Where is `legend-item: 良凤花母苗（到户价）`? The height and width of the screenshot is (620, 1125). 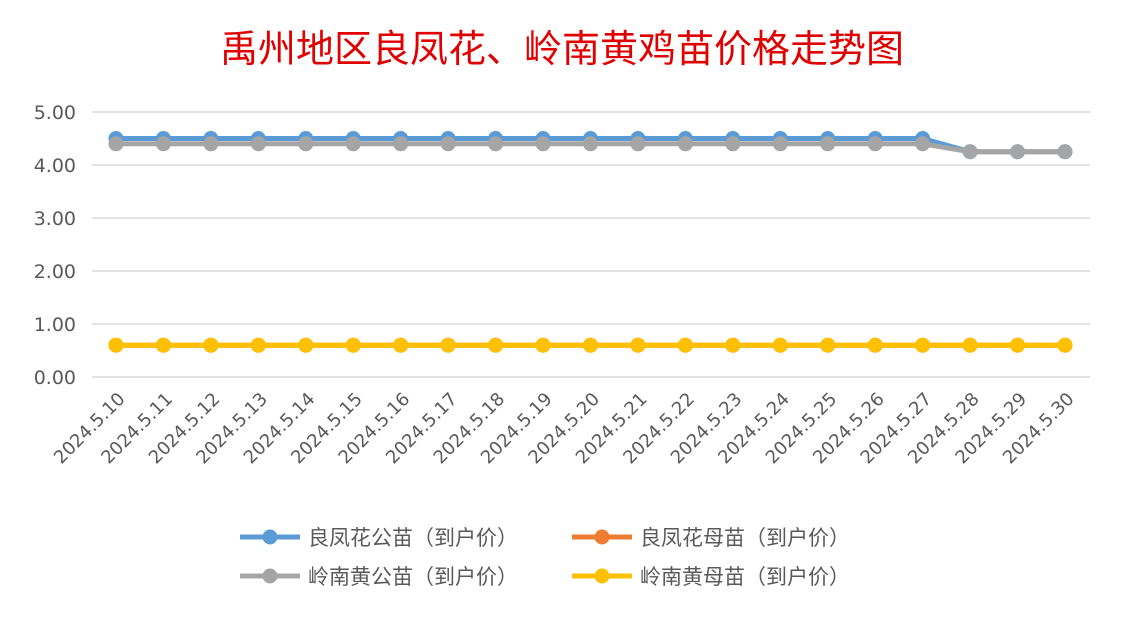 legend-item: 良凤花母苗（到户价） is located at coordinates (711, 538).